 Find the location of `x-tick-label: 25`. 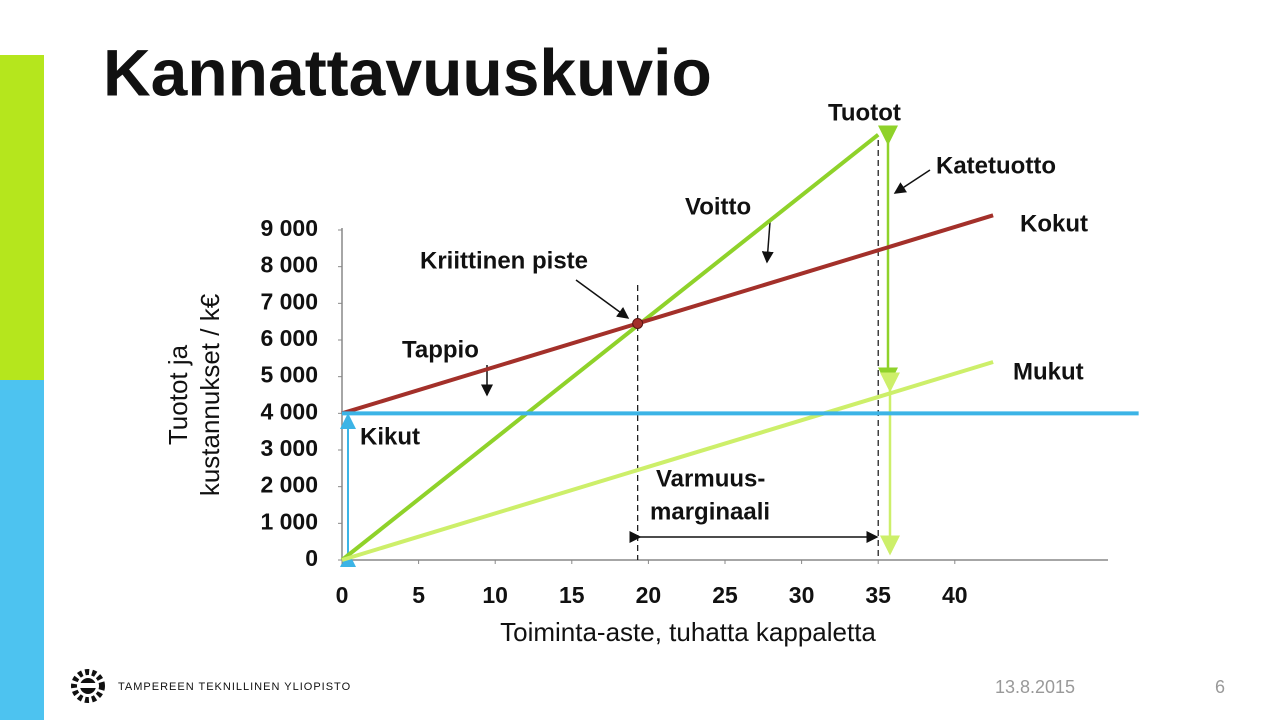

x-tick-label: 25 is located at coordinates (725, 595).